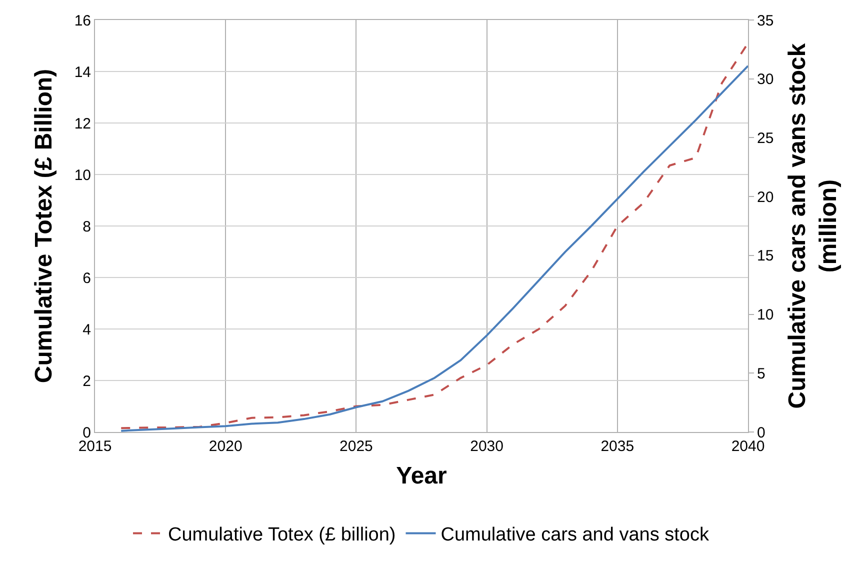  Describe the element at coordinates (617, 446) in the screenshot. I see `x-tick-label: 2035` at that location.